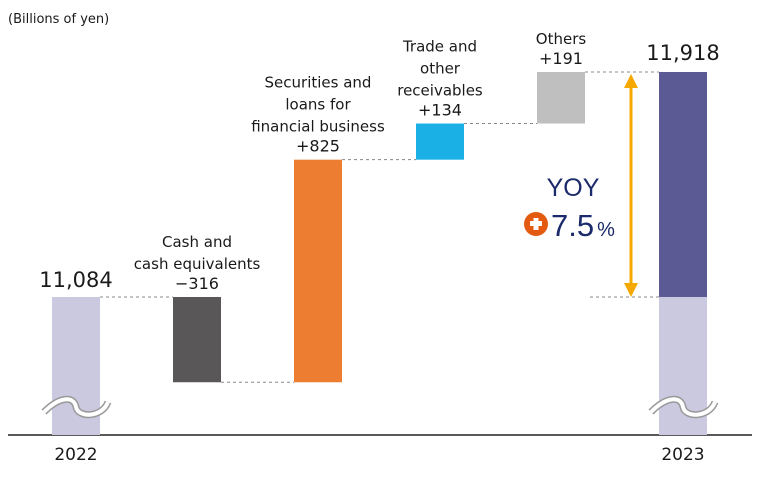  What do you see at coordinates (606, 230) in the screenshot?
I see `yoy-unit: %` at bounding box center [606, 230].